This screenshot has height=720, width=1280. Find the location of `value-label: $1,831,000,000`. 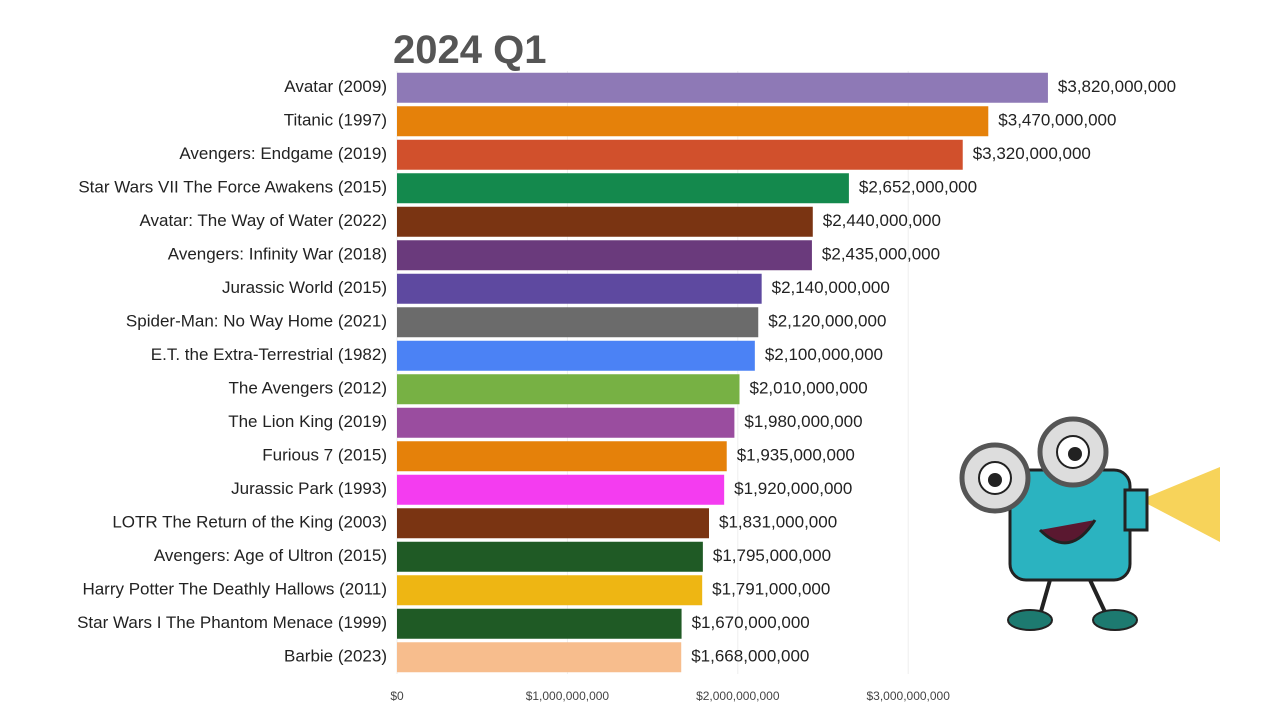

value-label: $1,831,000,000 is located at coordinates (778, 522).